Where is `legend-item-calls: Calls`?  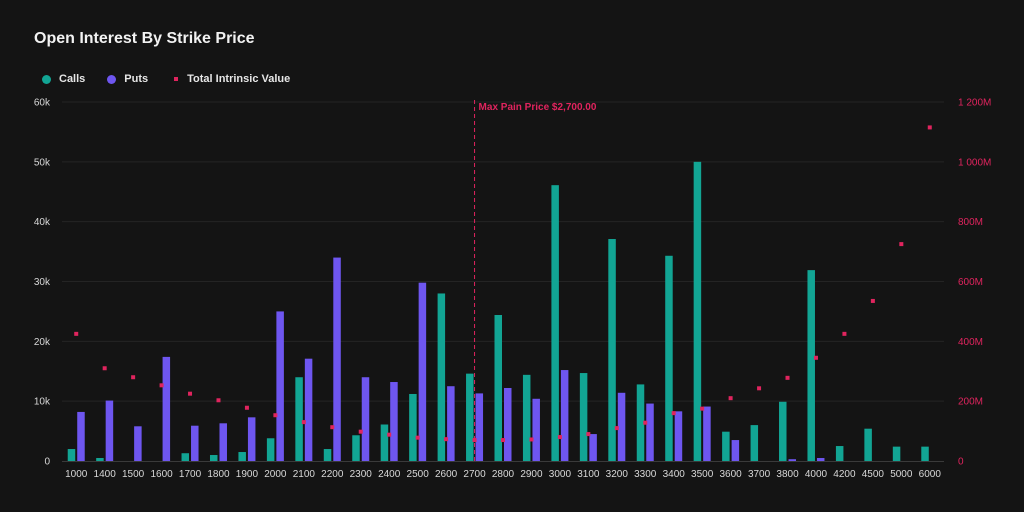
legend-item-calls: Calls is located at coordinates (63, 79).